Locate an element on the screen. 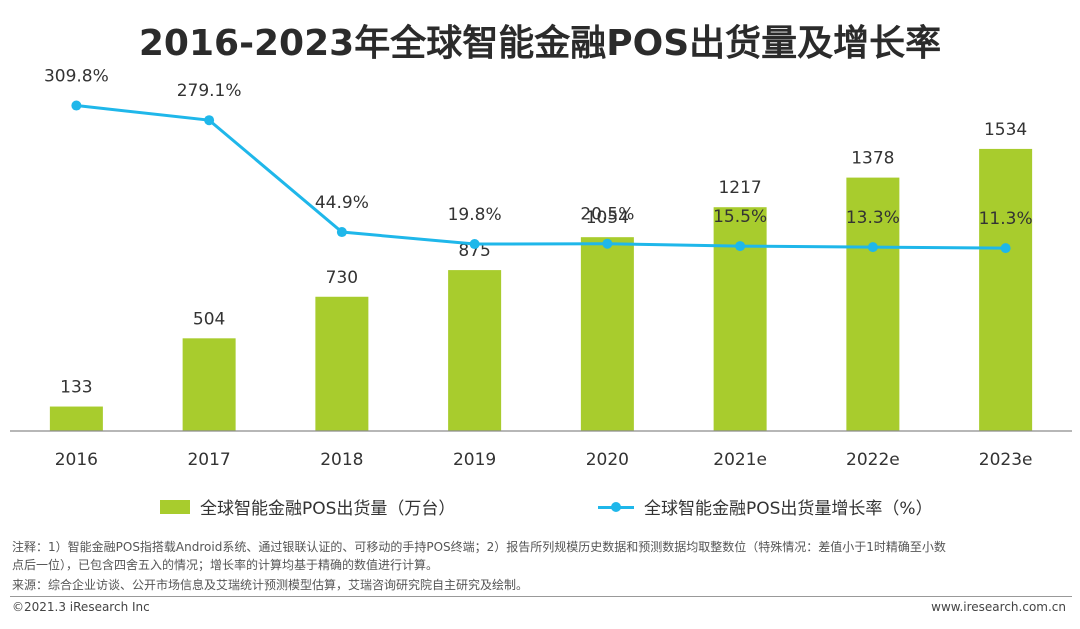 Image resolution: width=1080 pixels, height=629 pixels. website-link: www.iresearch.com.cn is located at coordinates (998, 607).